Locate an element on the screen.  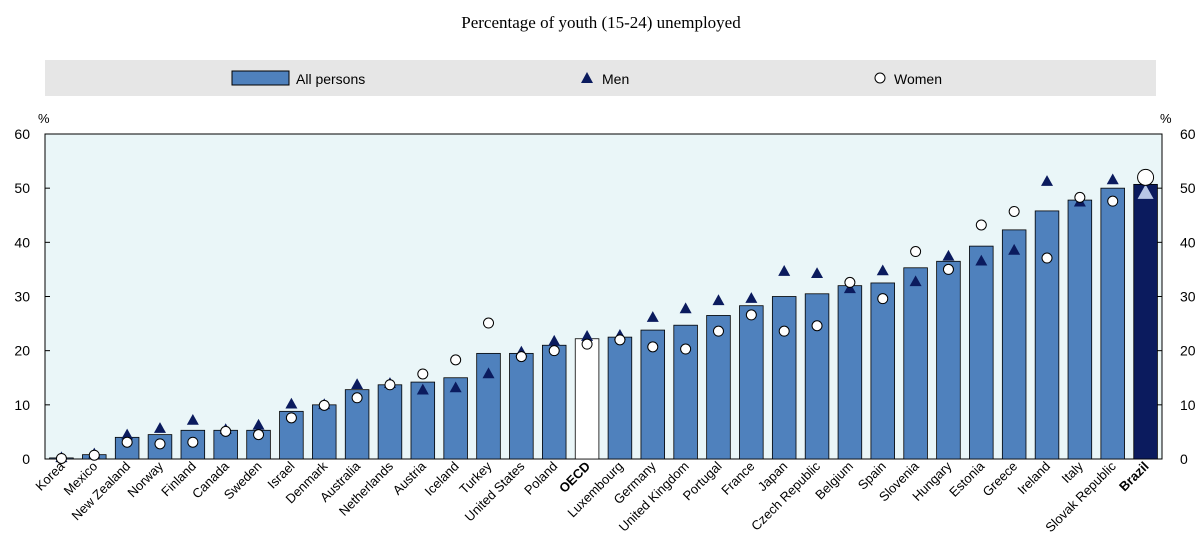
legend-background is located at coordinates (600, 78).